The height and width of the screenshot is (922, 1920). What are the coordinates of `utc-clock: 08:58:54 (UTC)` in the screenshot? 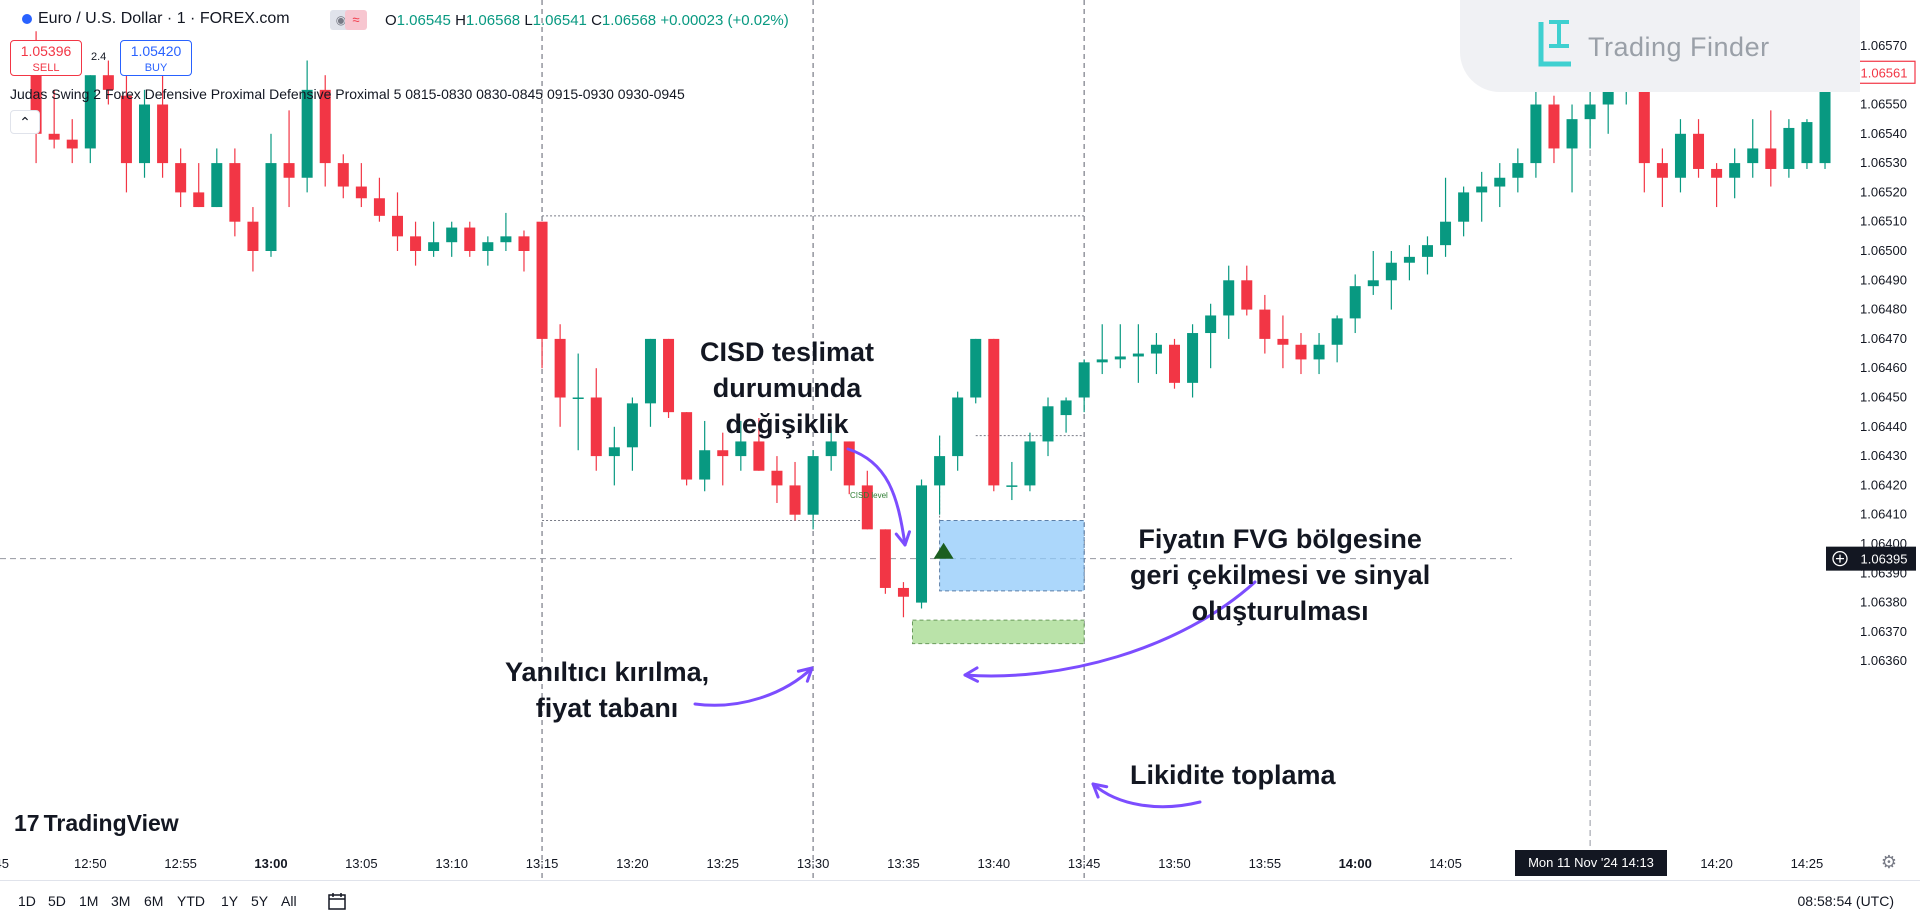 It's located at (1845, 901).